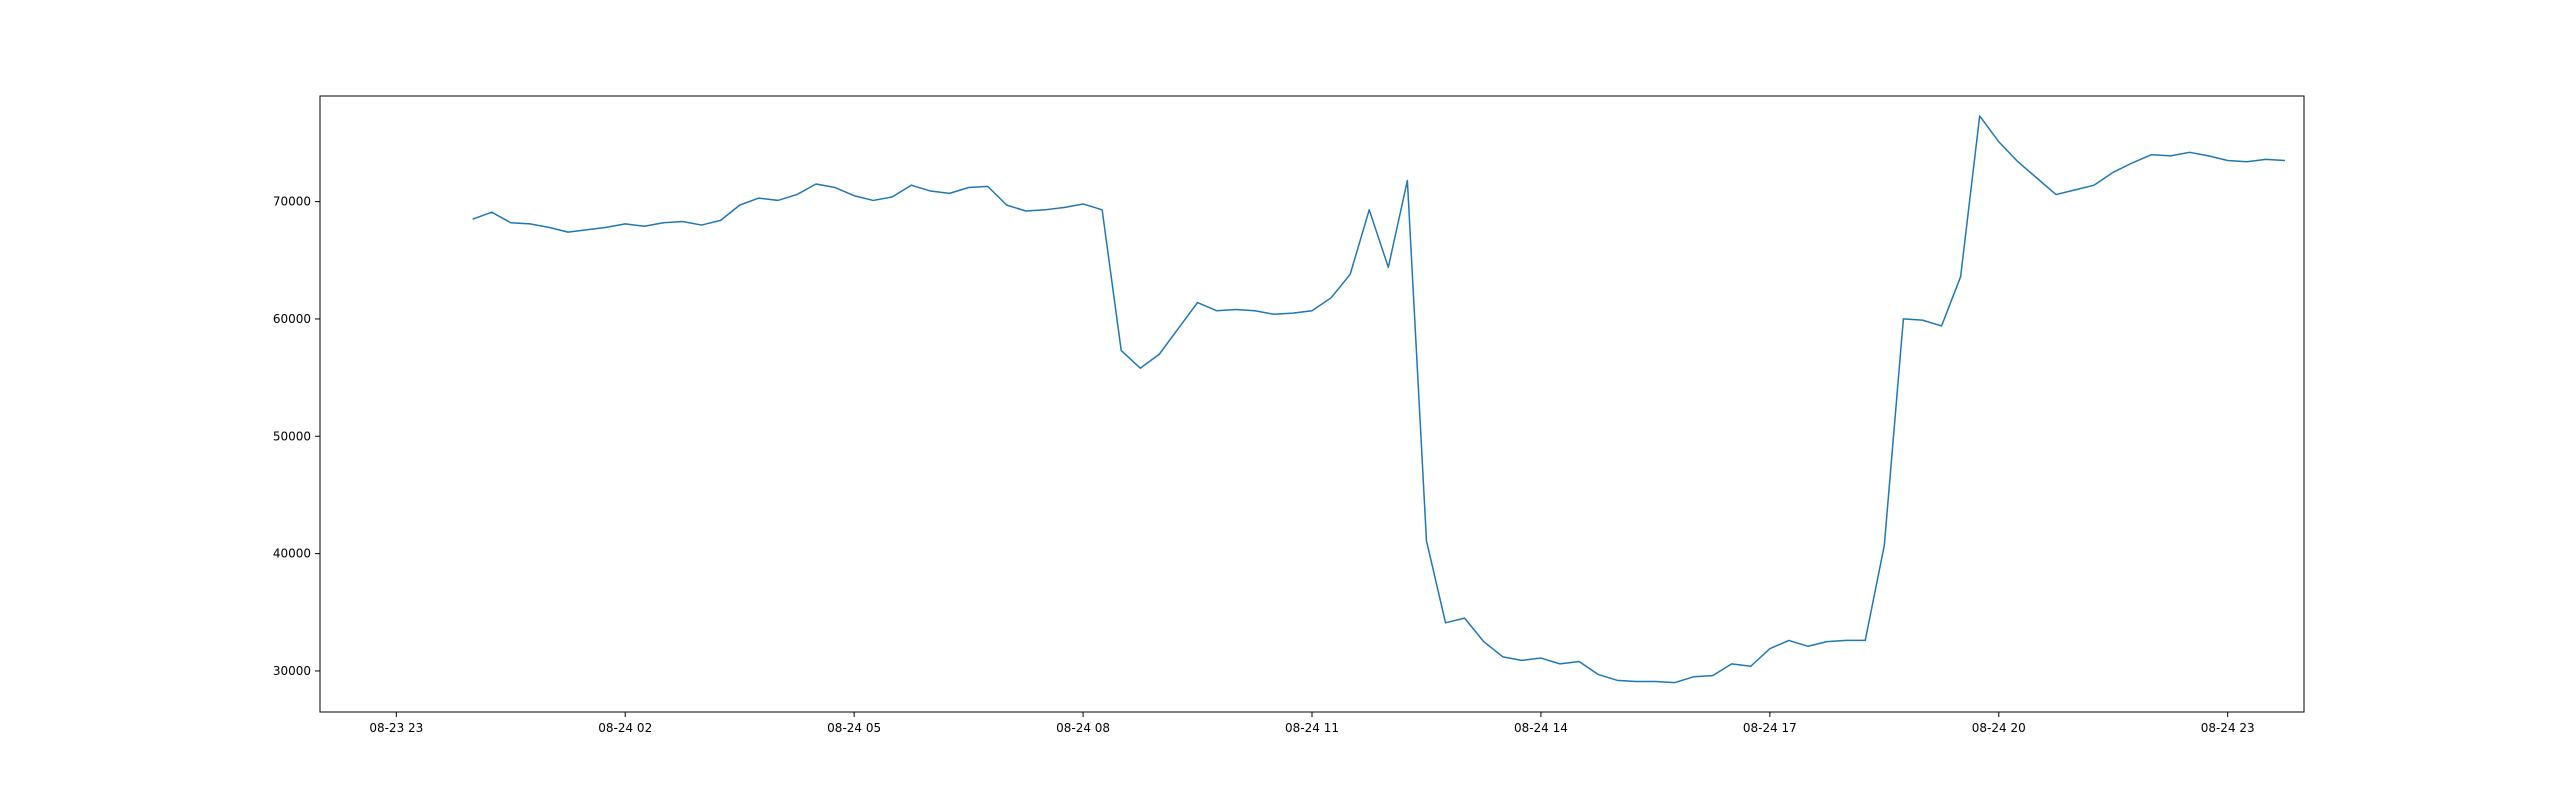 Image resolution: width=2560 pixels, height=800 pixels. I want to click on x-tick-label: 08-24 05, so click(854, 728).